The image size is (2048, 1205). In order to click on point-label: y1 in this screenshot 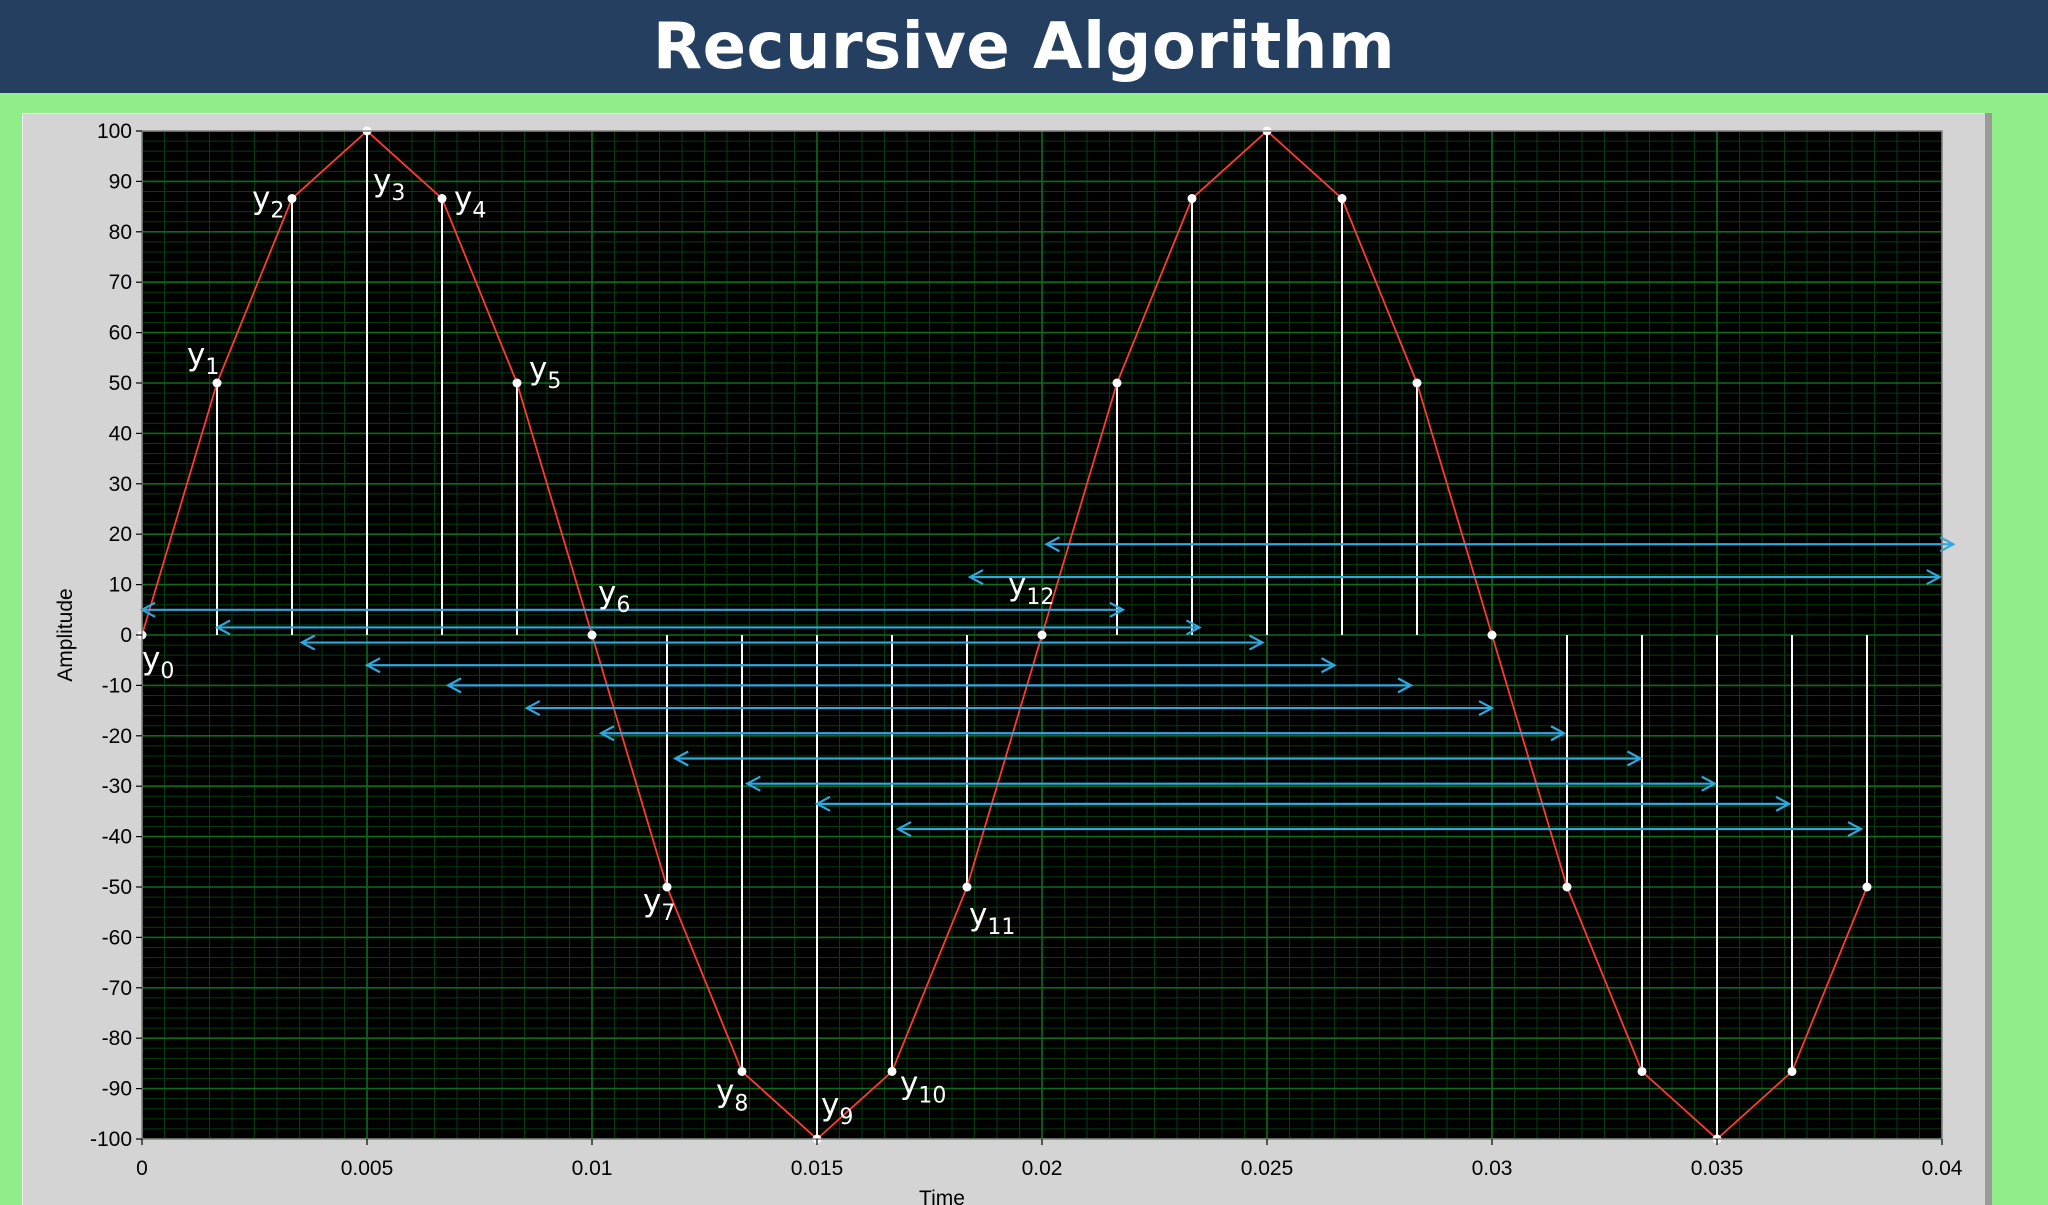, I will do `click(203, 358)`.